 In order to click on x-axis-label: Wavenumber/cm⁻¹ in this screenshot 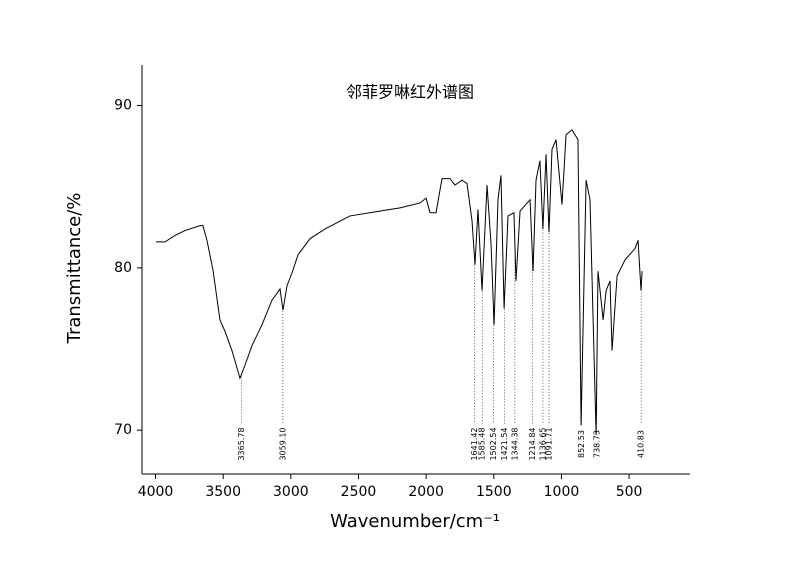, I will do `click(415, 521)`.